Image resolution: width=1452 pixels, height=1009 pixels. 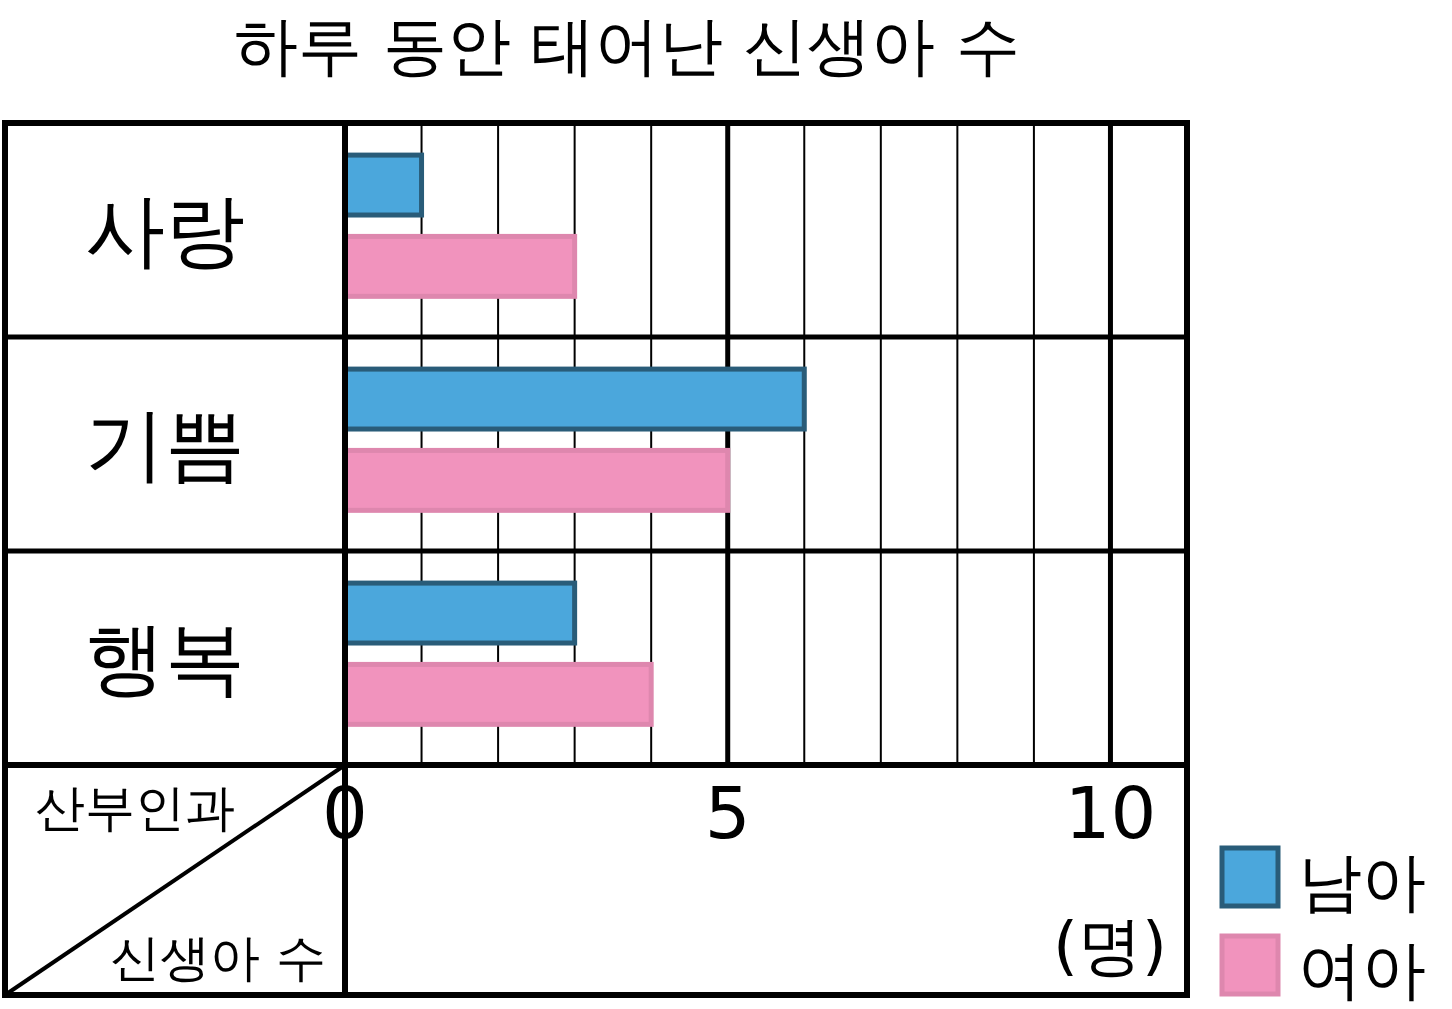 What do you see at coordinates (1110, 813) in the screenshot?
I see `x-tick-label: 10` at bounding box center [1110, 813].